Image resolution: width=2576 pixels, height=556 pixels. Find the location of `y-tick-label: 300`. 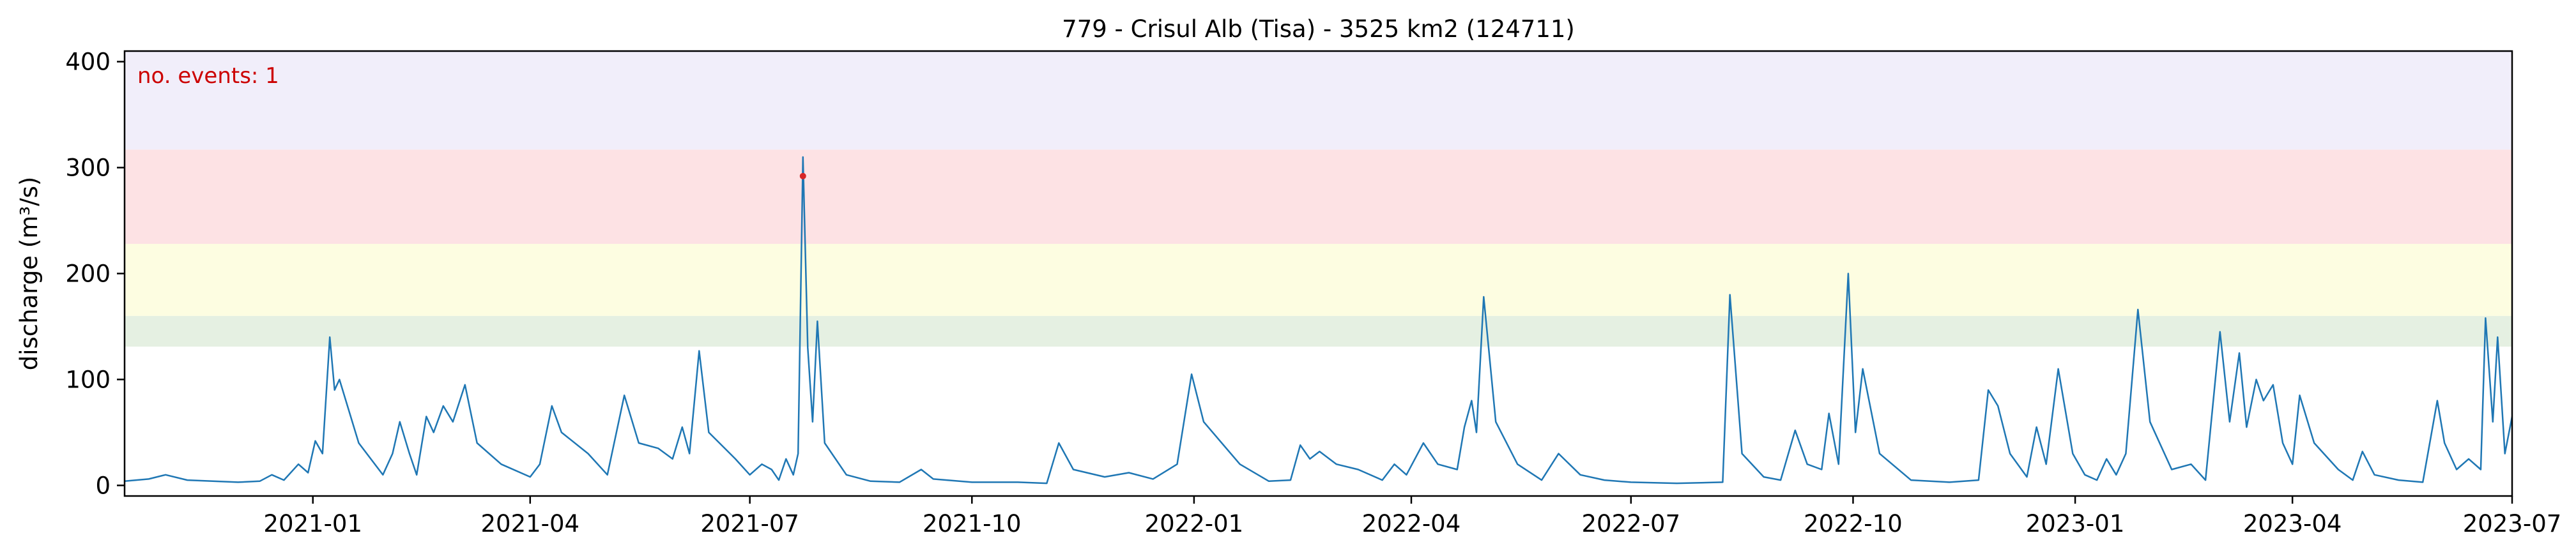

y-tick-label: 300 is located at coordinates (88, 168).